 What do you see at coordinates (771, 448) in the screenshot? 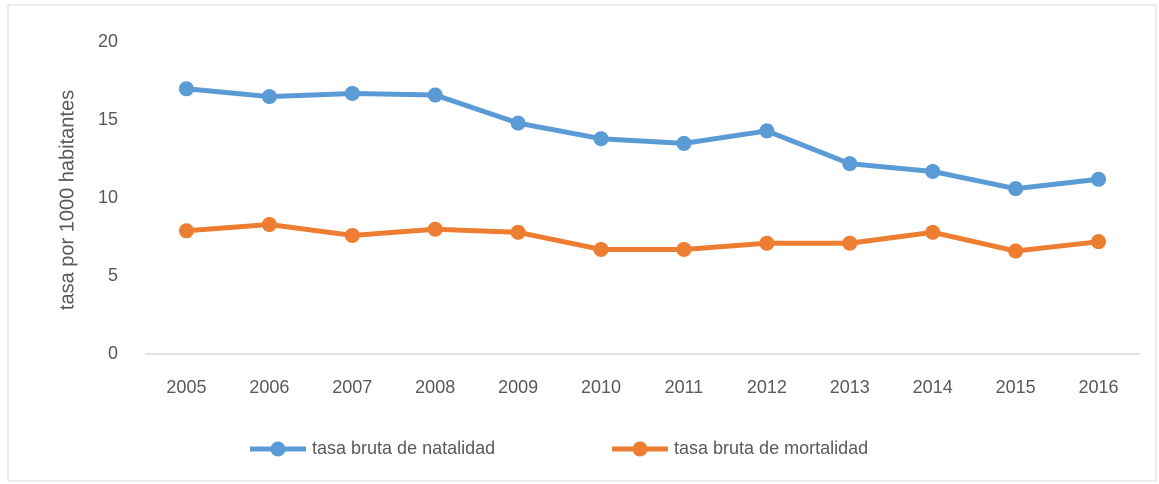
I see `legend-label: tasa bruta de mortalidad` at bounding box center [771, 448].